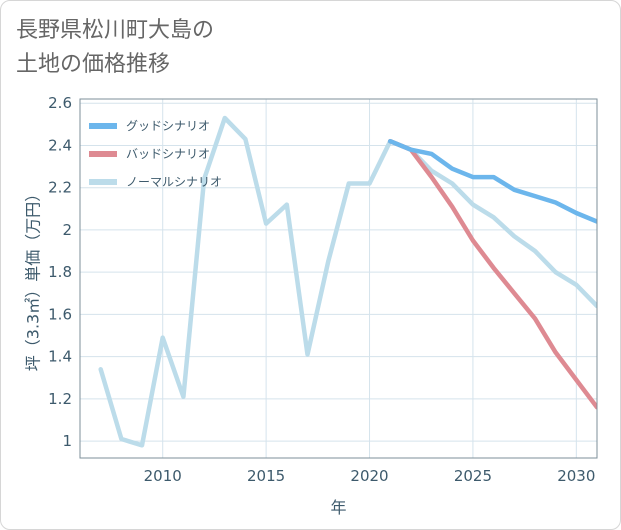 The image size is (621, 530). What do you see at coordinates (60, 399) in the screenshot?
I see `y-tick-label: 1.2` at bounding box center [60, 399].